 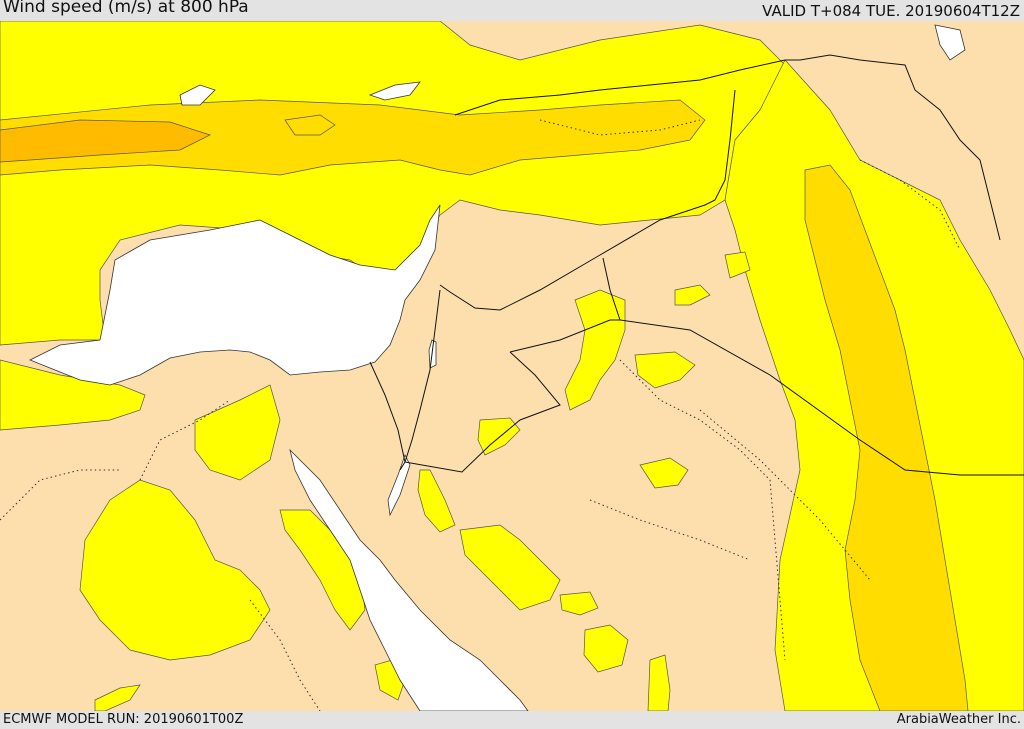 I want to click on border-iraq-iran, so click(x=893, y=147).